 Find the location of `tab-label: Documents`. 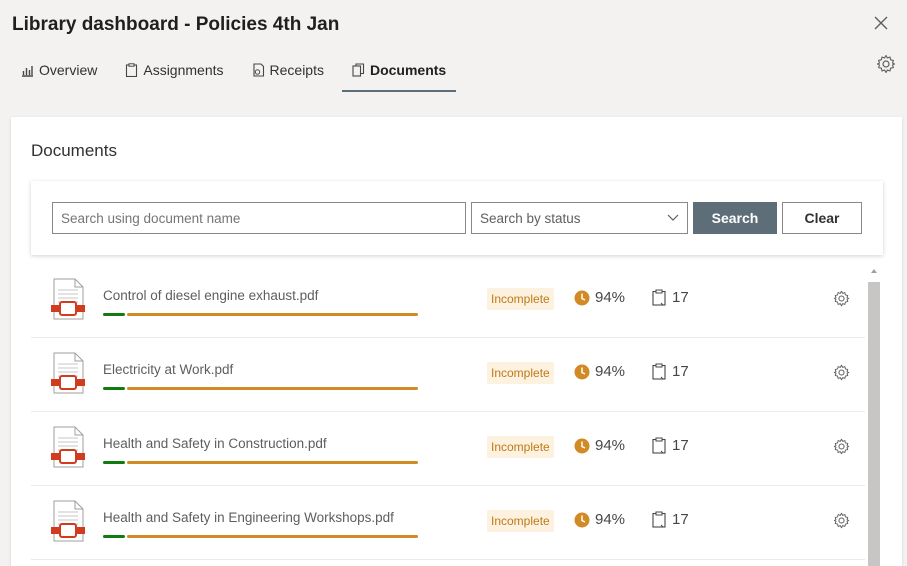

tab-label: Documents is located at coordinates (408, 70).